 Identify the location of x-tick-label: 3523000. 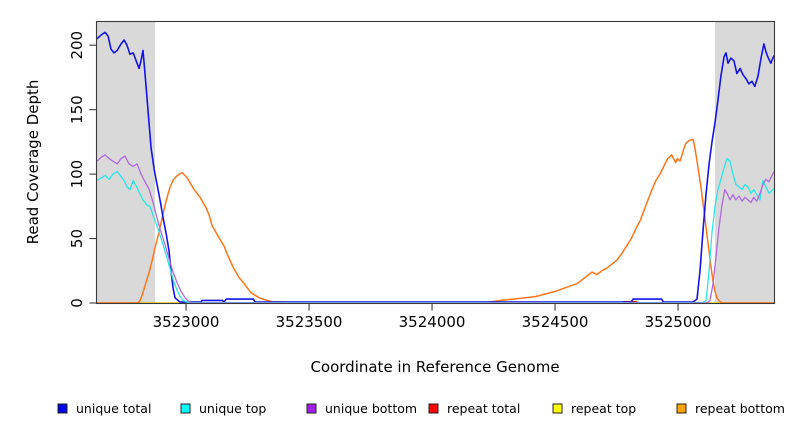
(186, 322).